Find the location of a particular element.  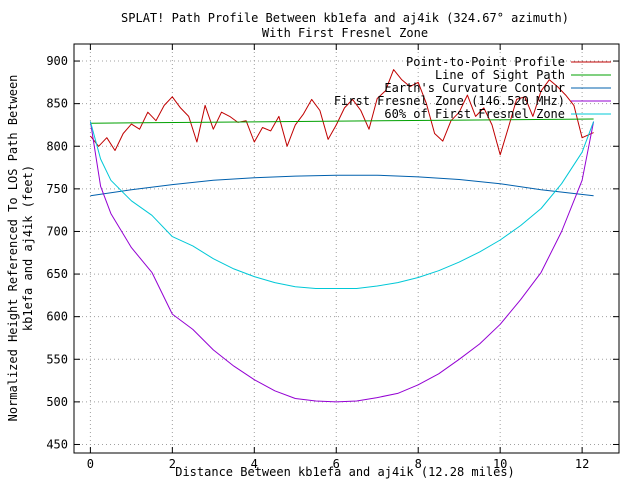

legend-label: First Fresnel Zone (146.520 MHz) is located at coordinates (449, 101).